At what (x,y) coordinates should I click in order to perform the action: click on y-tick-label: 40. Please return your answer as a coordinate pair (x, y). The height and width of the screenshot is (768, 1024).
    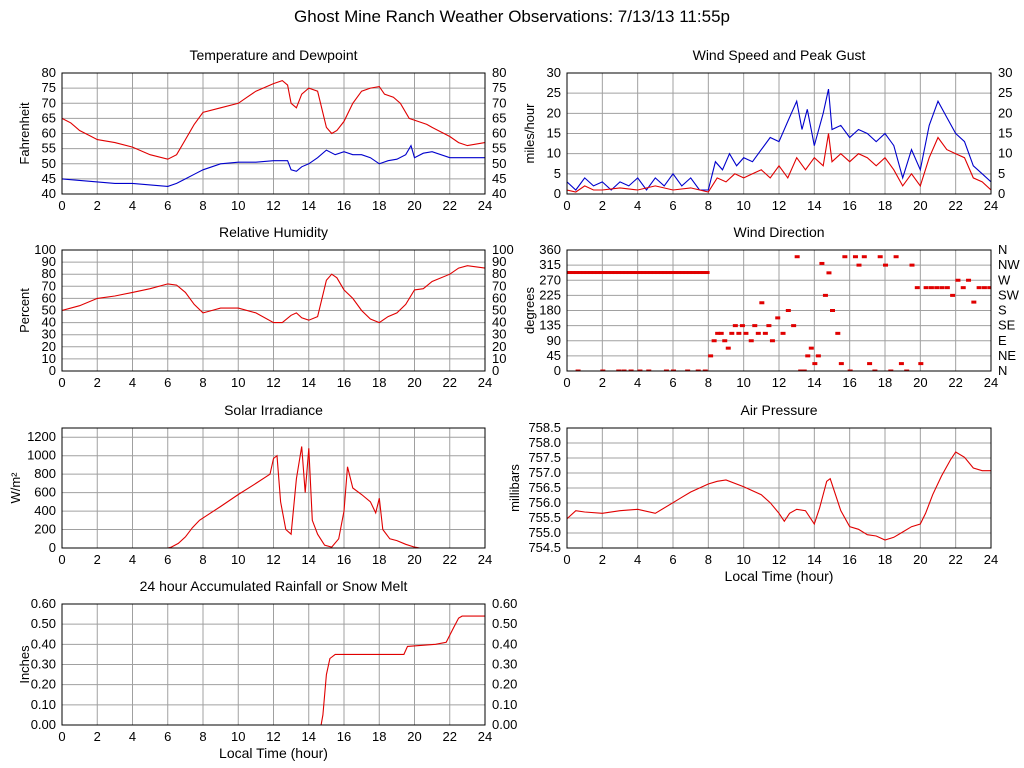
    Looking at the image, I should click on (49, 193).